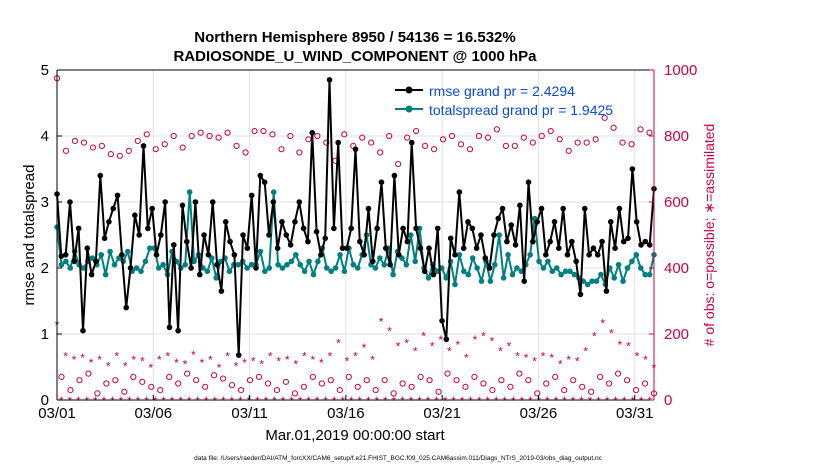 This screenshot has width=830, height=470. What do you see at coordinates (676, 202) in the screenshot?
I see `y2-tick-label: 600` at bounding box center [676, 202].